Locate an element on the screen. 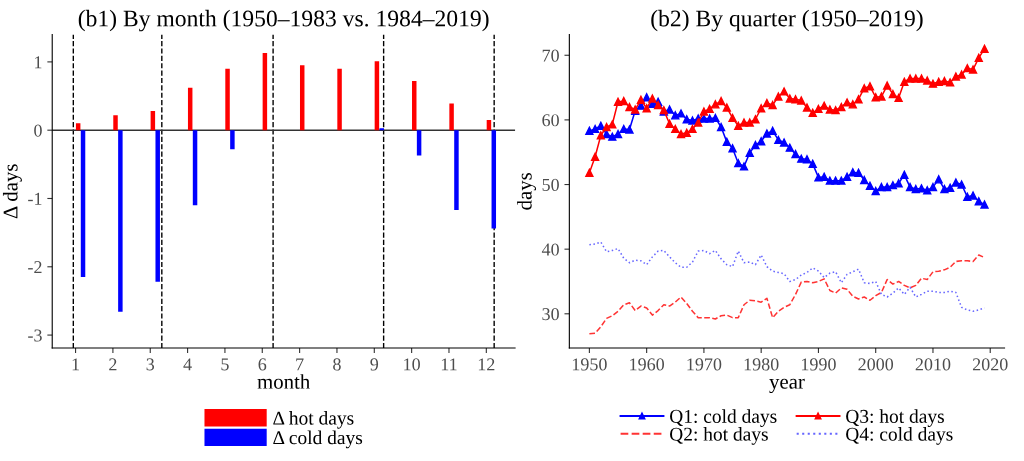 The width and height of the screenshot is (1024, 461). y-tick-label: 1 is located at coordinates (38, 62).